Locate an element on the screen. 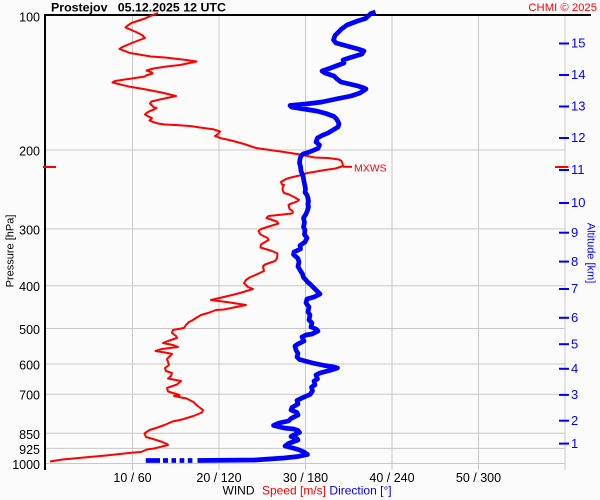 This screenshot has width=600, height=500. svg-text: 40 / 240 is located at coordinates (391, 478).